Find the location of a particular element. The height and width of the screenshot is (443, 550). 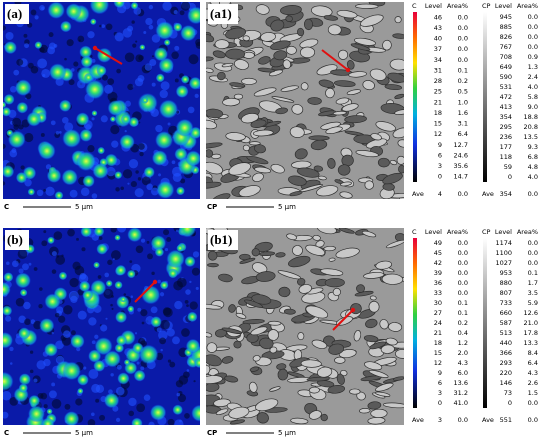

legend-level: 587 is located at coordinates (506, 323).